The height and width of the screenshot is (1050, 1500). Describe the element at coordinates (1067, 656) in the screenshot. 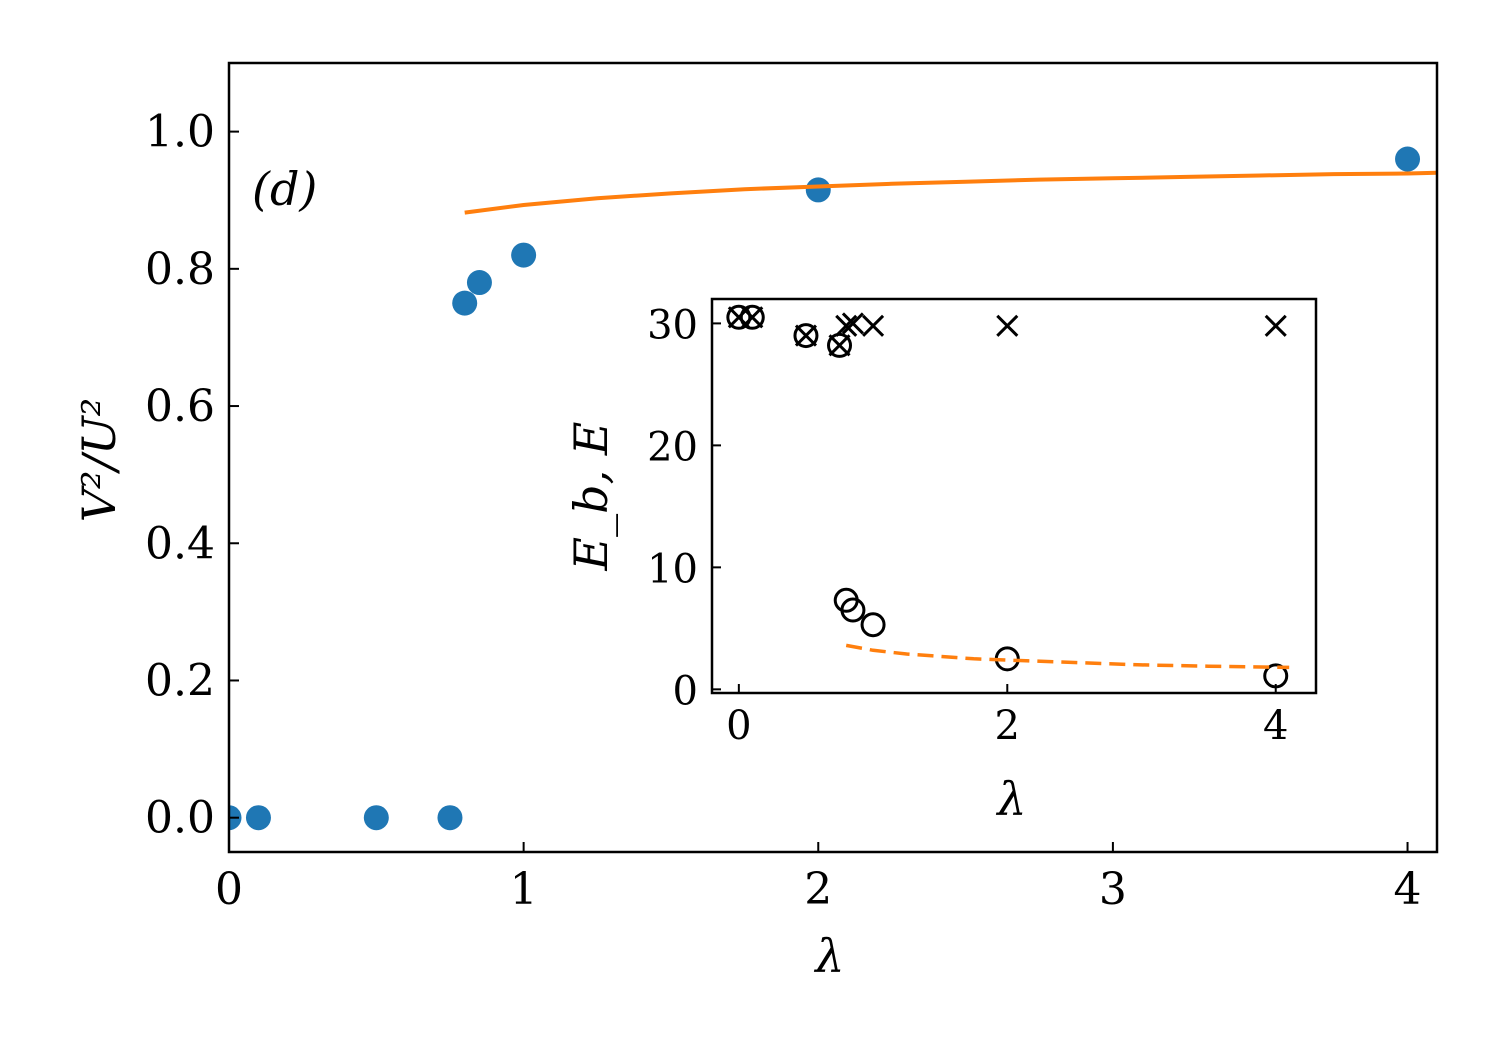

I see `inset-series-2-line` at that location.